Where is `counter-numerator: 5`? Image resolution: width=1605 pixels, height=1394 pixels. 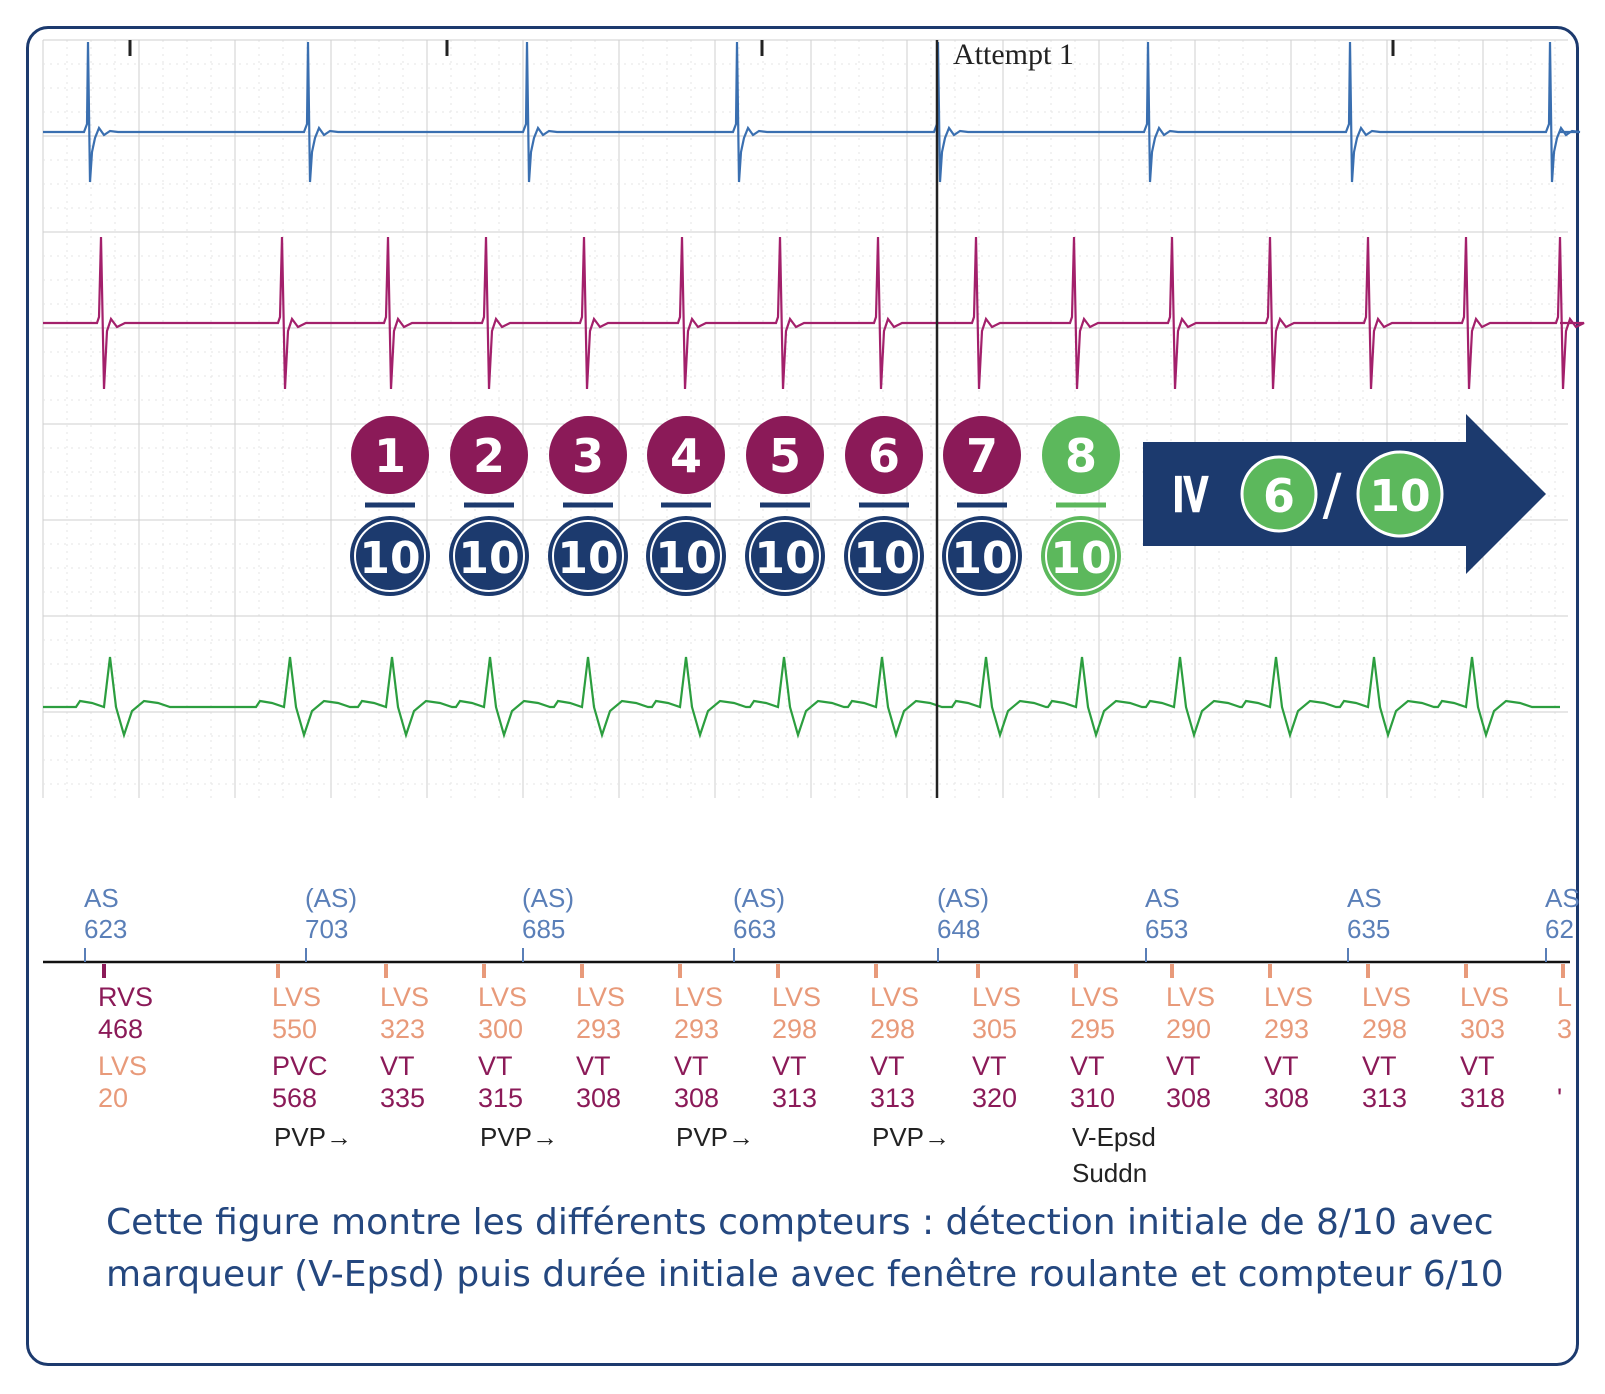
counter-numerator: 5 is located at coordinates (785, 456).